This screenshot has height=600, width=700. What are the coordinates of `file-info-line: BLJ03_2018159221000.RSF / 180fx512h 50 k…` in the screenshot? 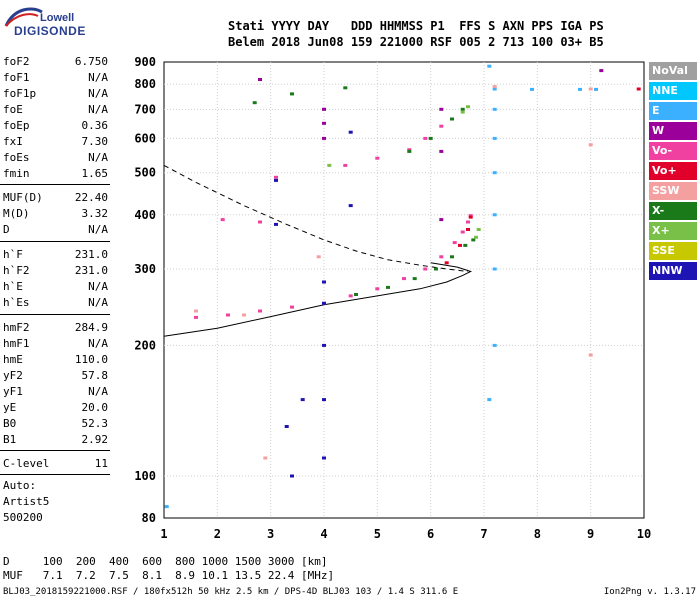 It's located at (231, 592).